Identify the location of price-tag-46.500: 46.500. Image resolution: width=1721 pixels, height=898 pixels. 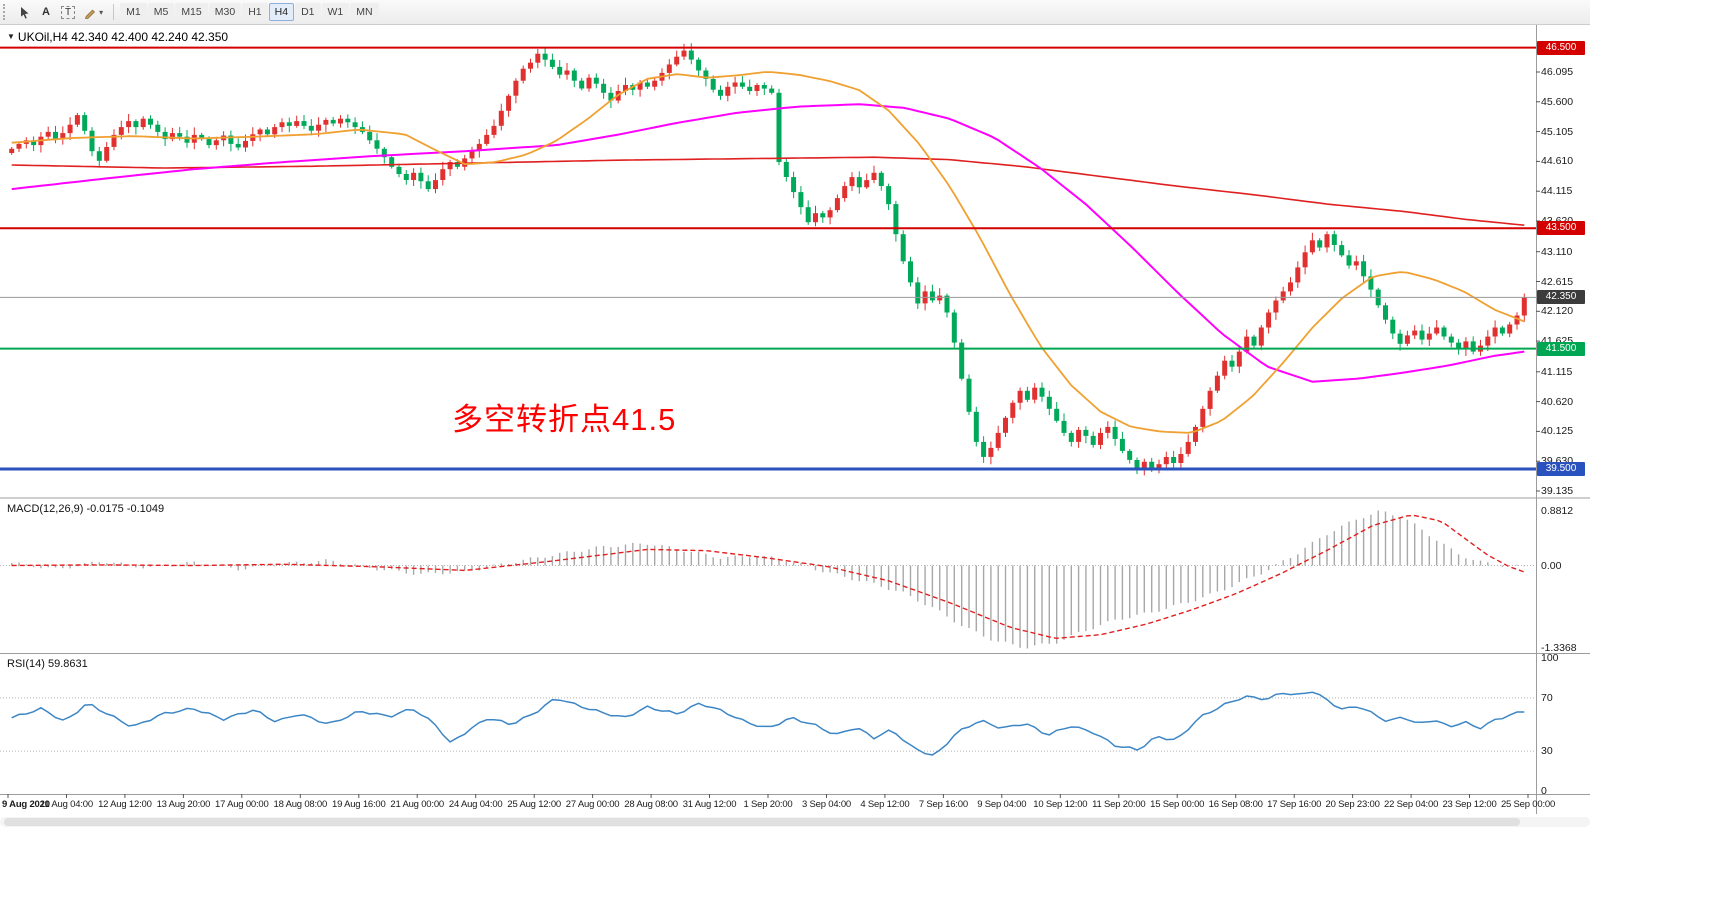
(1561, 47).